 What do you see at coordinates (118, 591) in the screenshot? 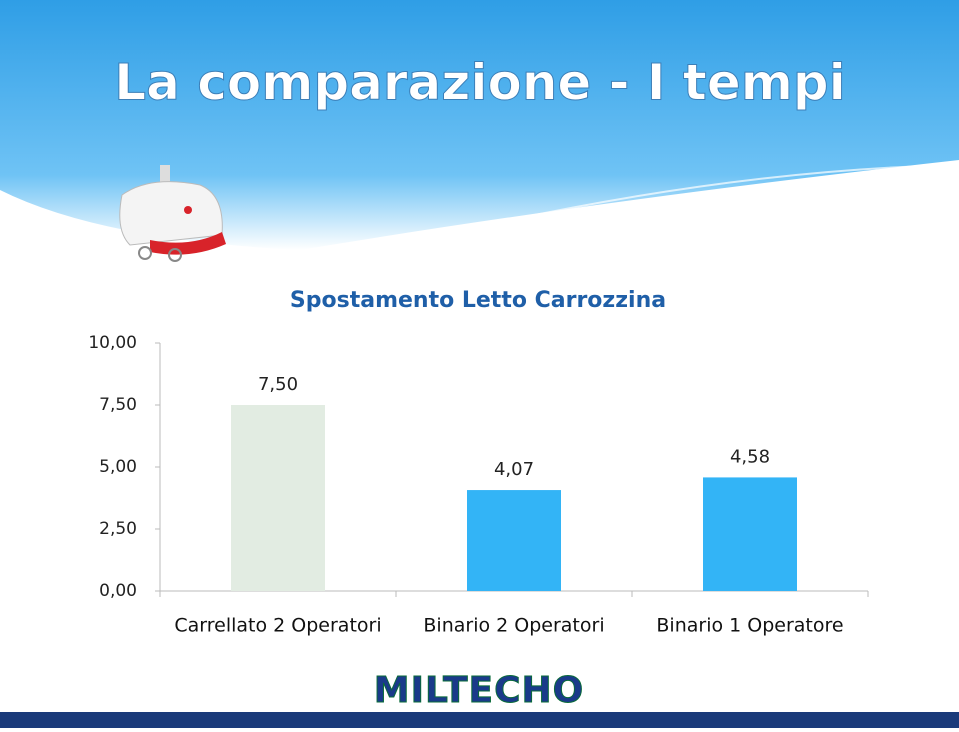
I see `y-tick-label: 0,00` at bounding box center [118, 591].